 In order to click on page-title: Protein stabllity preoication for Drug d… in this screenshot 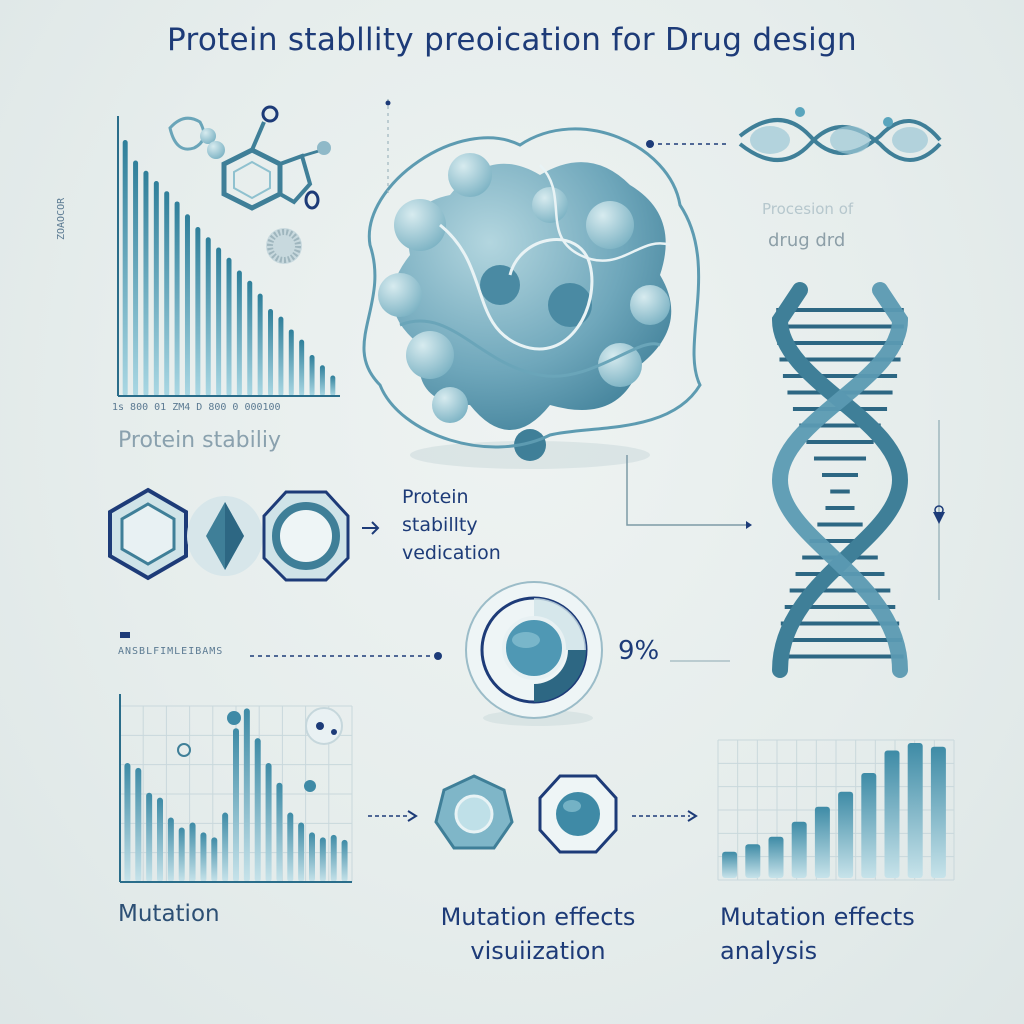, I will do `click(512, 40)`.